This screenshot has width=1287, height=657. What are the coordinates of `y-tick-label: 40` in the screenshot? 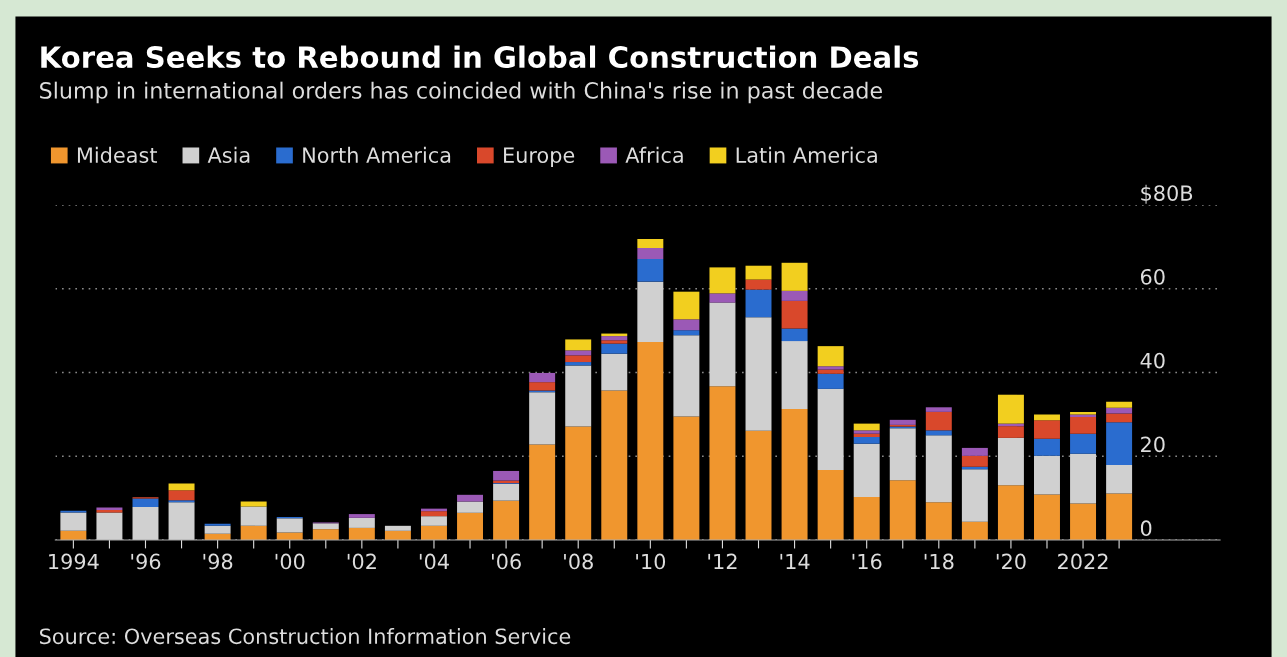 It's located at (1152, 360).